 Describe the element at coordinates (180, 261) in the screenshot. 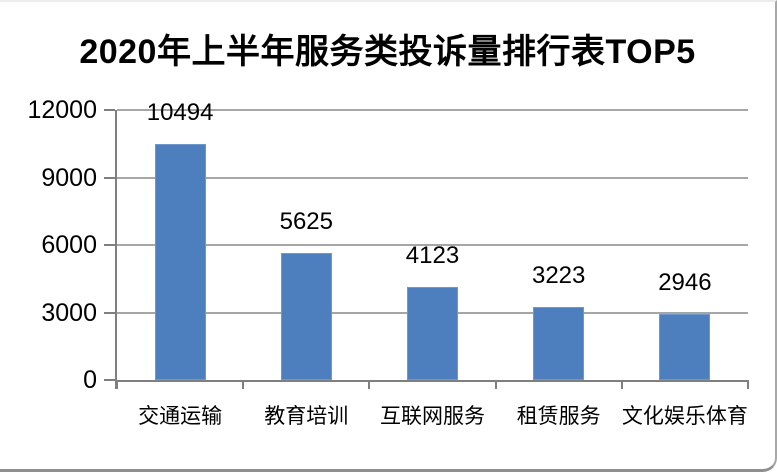

I see `bar-交通运输` at that location.